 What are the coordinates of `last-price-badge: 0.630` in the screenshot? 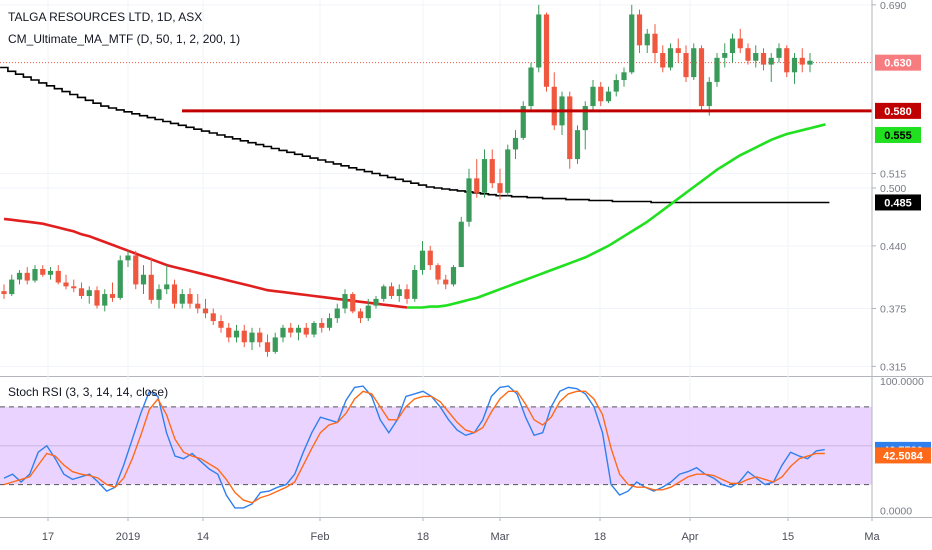 It's located at (898, 62).